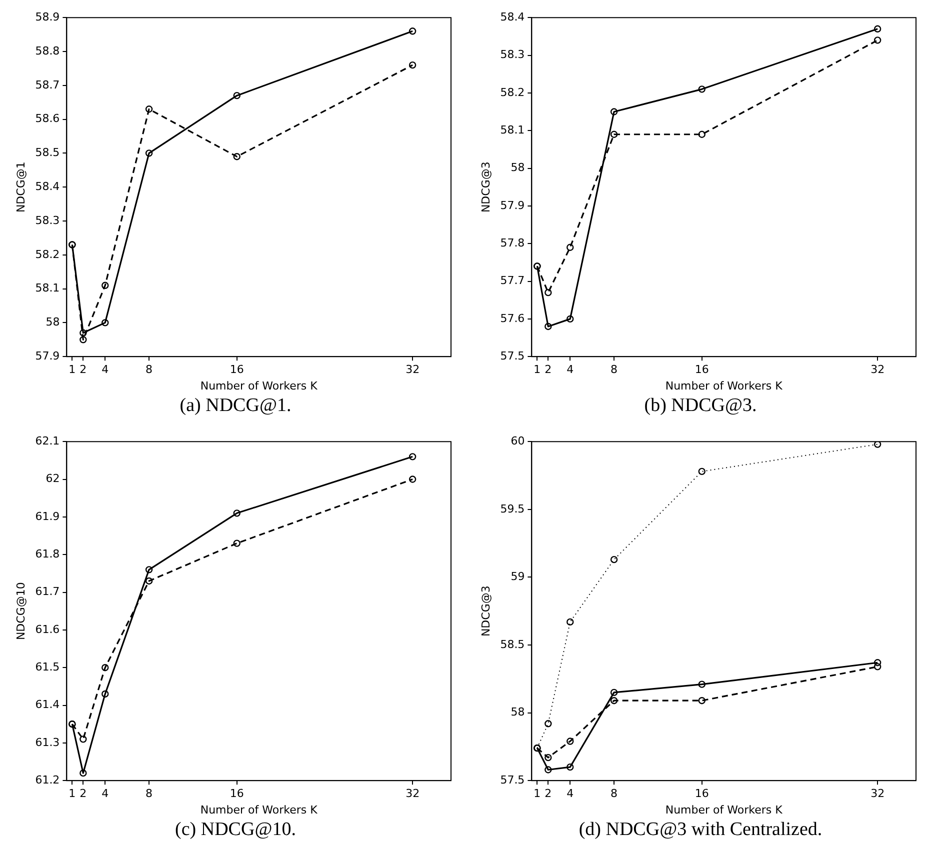 Image resolution: width=941 pixels, height=859 pixels. Describe the element at coordinates (517, 441) in the screenshot. I see `y-tick-label: 60` at that location.